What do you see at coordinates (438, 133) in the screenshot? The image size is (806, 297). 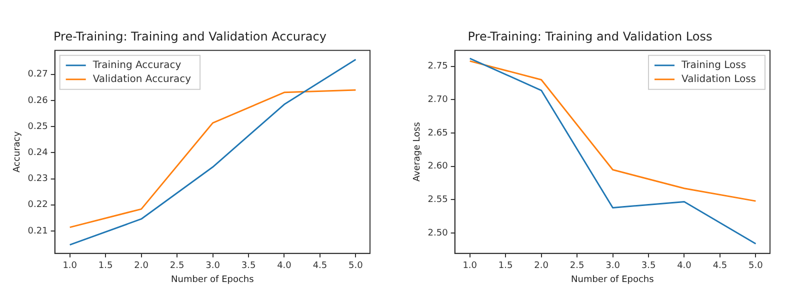 I see `y-tick-label: 2.65` at bounding box center [438, 133].